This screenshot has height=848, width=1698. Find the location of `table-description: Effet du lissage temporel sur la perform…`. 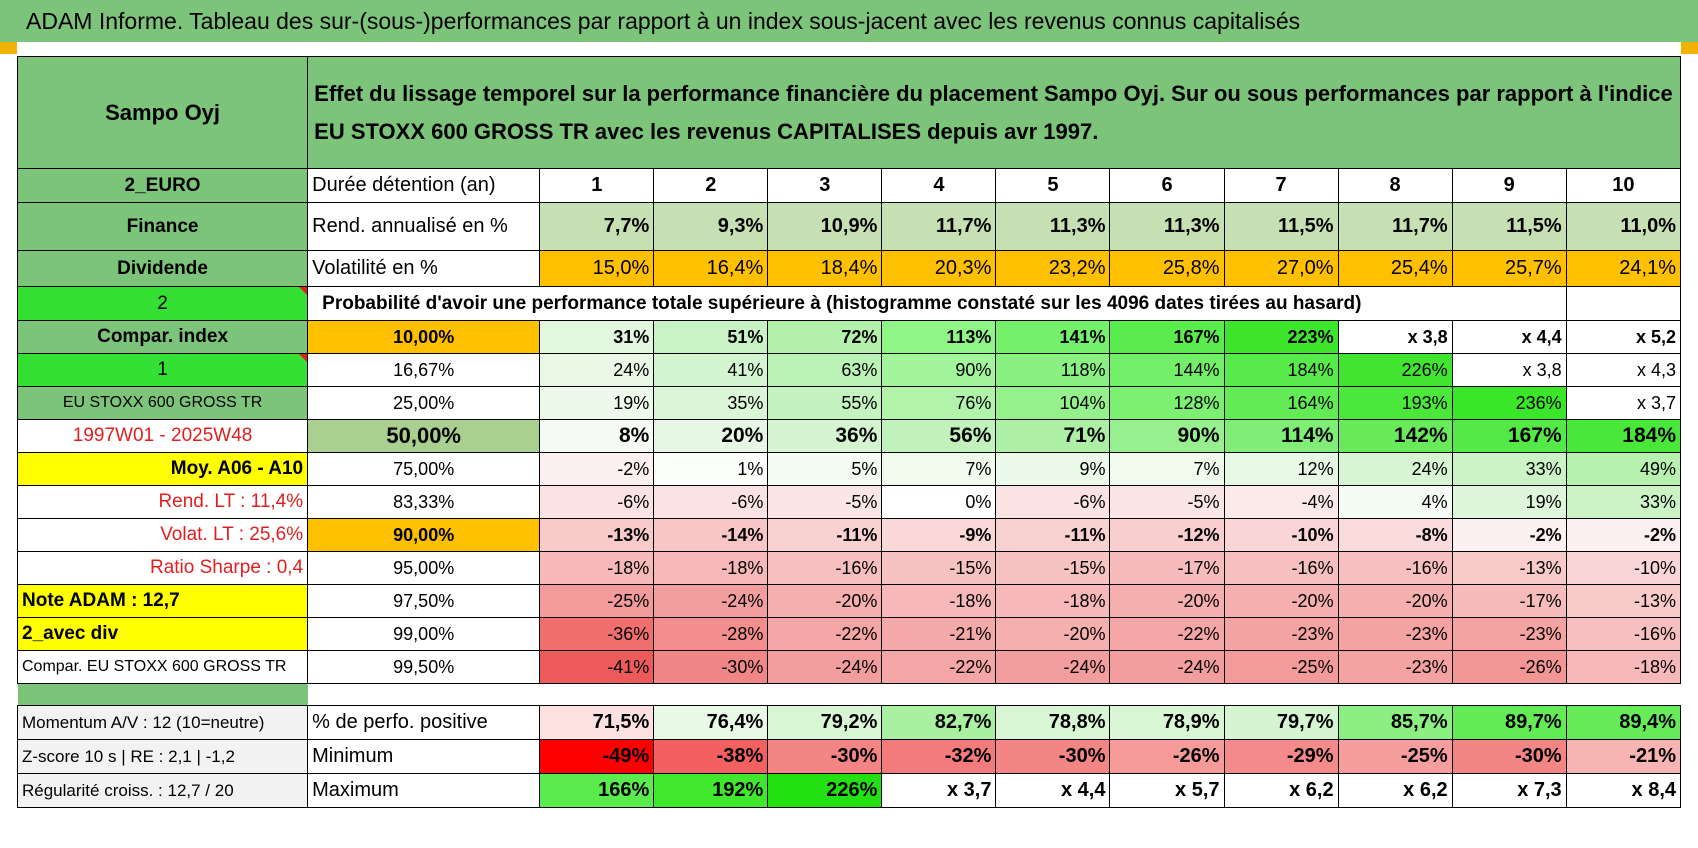

table-description: Effet du lissage temporel sur la perform… is located at coordinates (994, 112).